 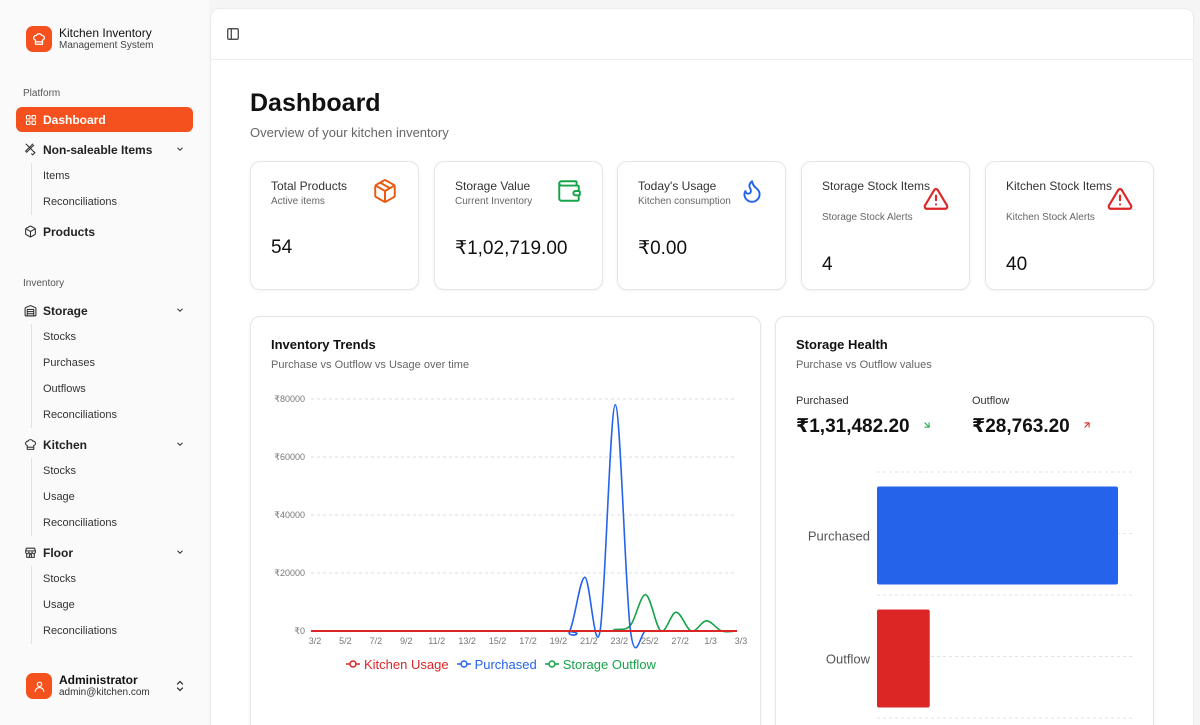 I want to click on x-tick-label: 5/2, so click(x=345, y=641).